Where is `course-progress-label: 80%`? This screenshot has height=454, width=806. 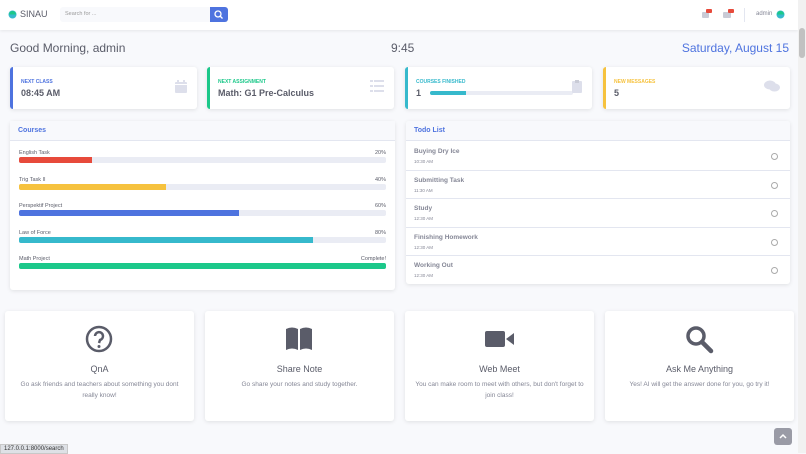 course-progress-label: 80% is located at coordinates (380, 232).